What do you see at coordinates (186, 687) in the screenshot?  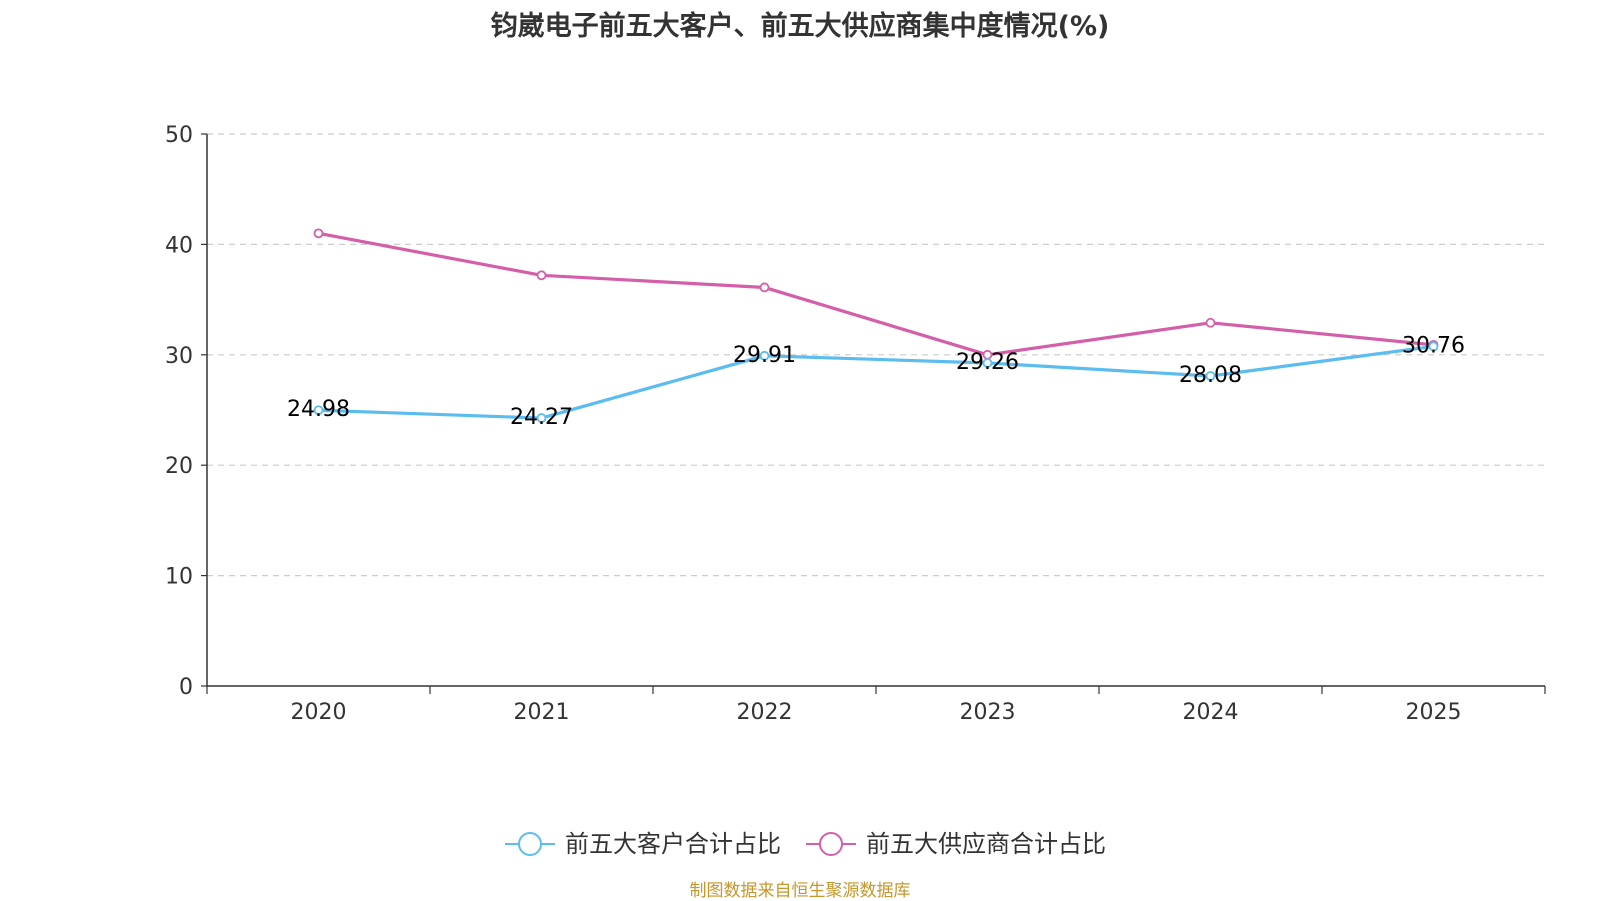 I see `y-tick-label: 0` at bounding box center [186, 687].